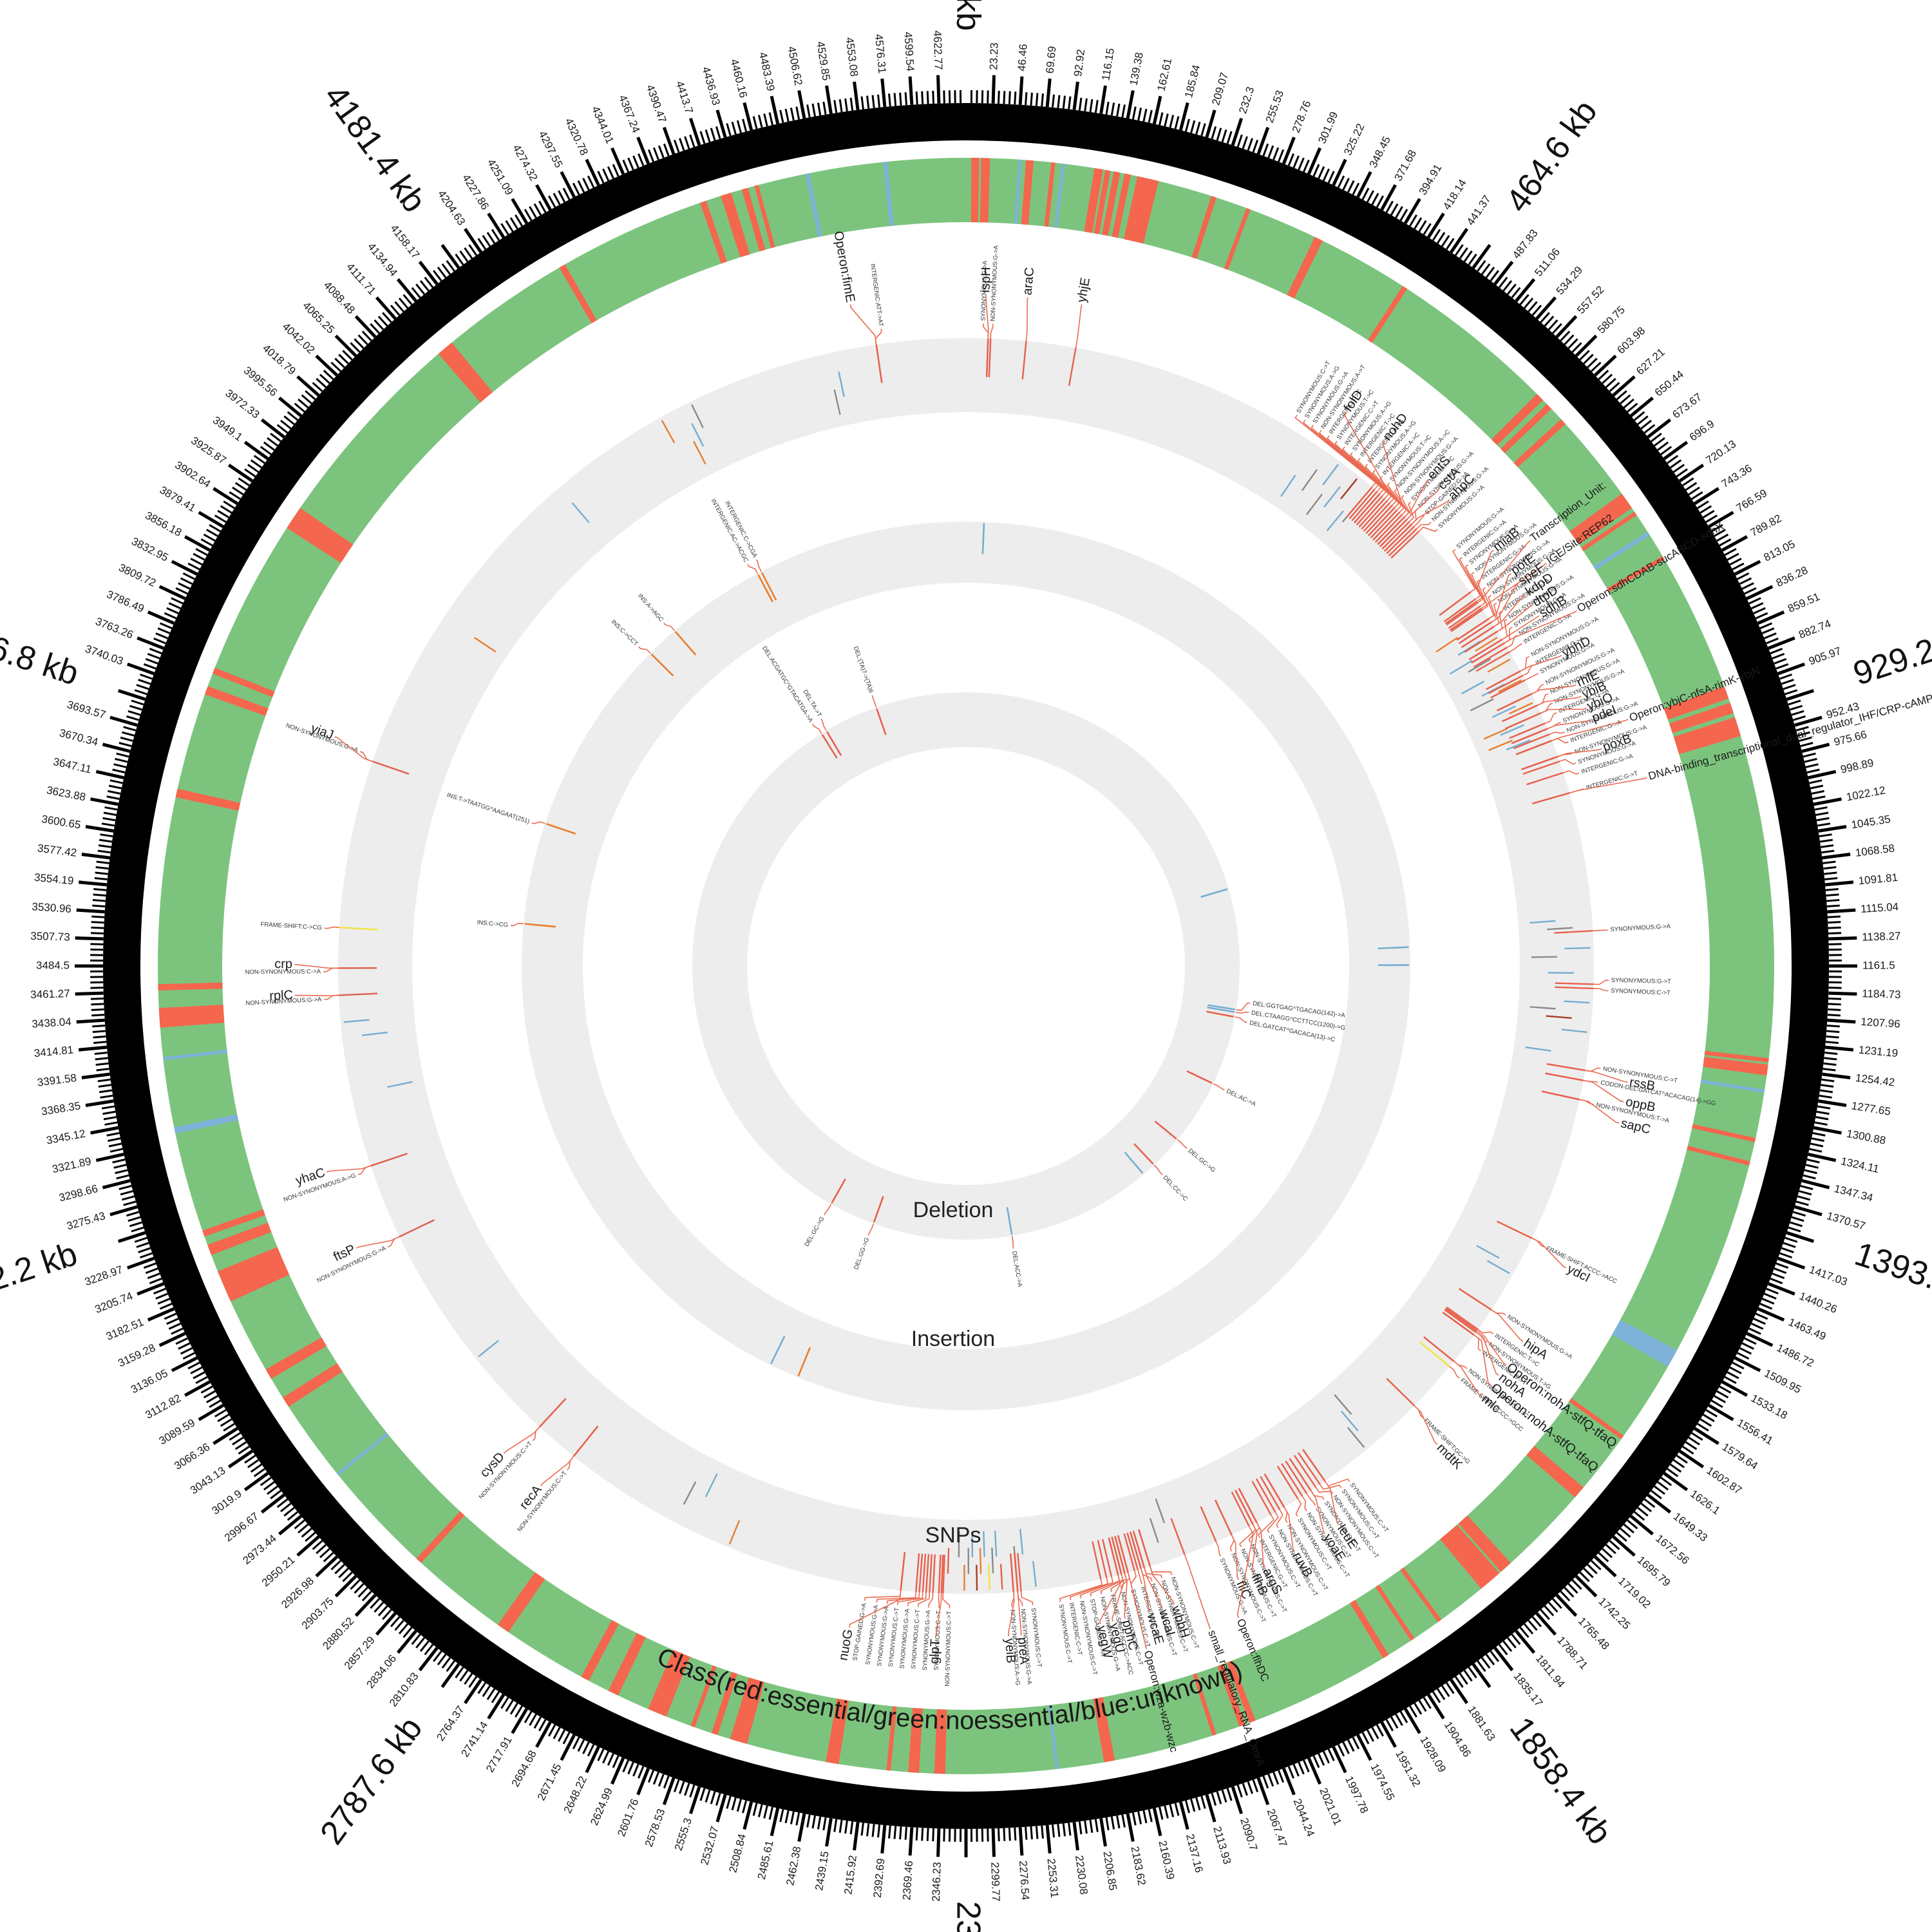  What do you see at coordinates (66, 793) in the screenshot?
I see `axis-tick-label: 3623.88` at bounding box center [66, 793].